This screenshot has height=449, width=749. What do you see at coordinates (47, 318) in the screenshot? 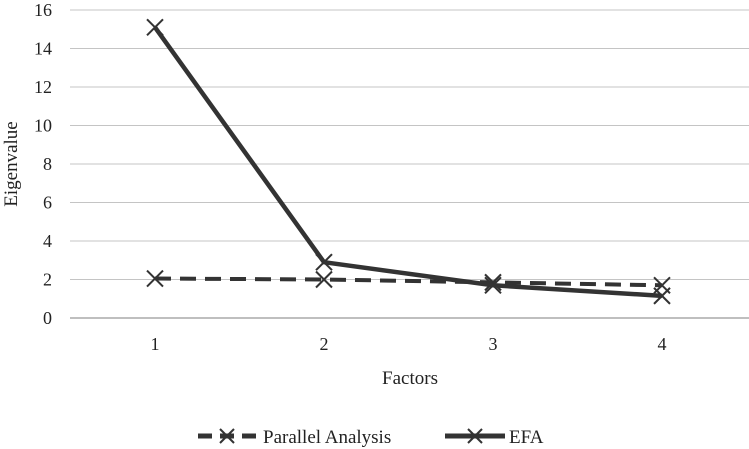
I see `y-tick-label: 0` at bounding box center [47, 318].